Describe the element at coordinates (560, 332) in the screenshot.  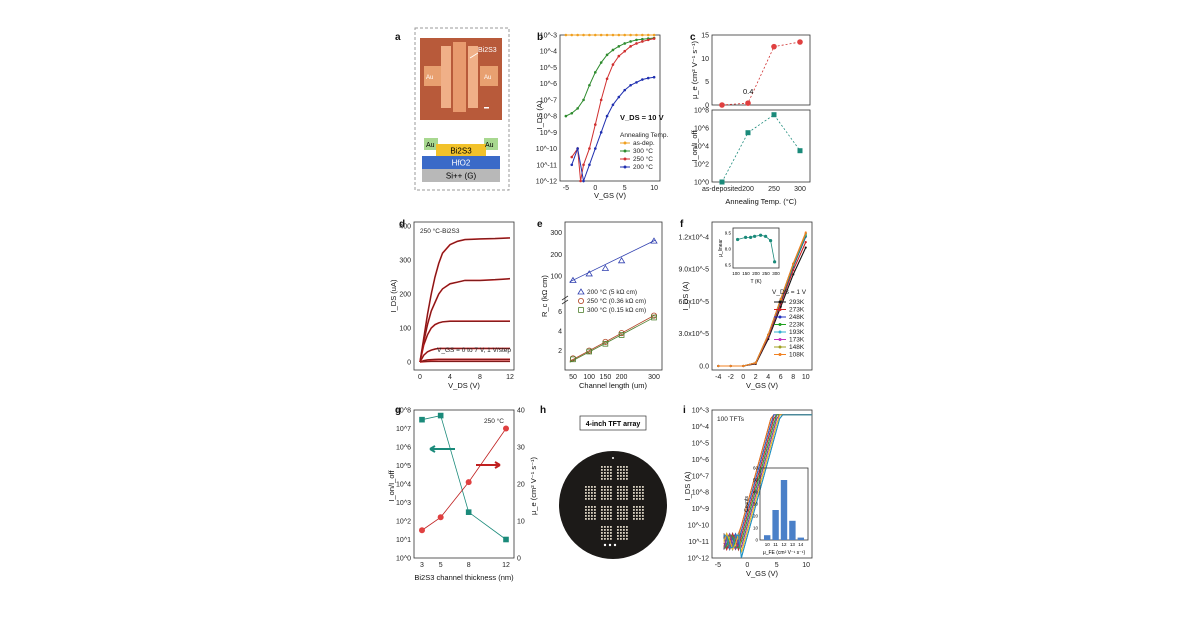
I see `y-tick-label: 4` at that location.